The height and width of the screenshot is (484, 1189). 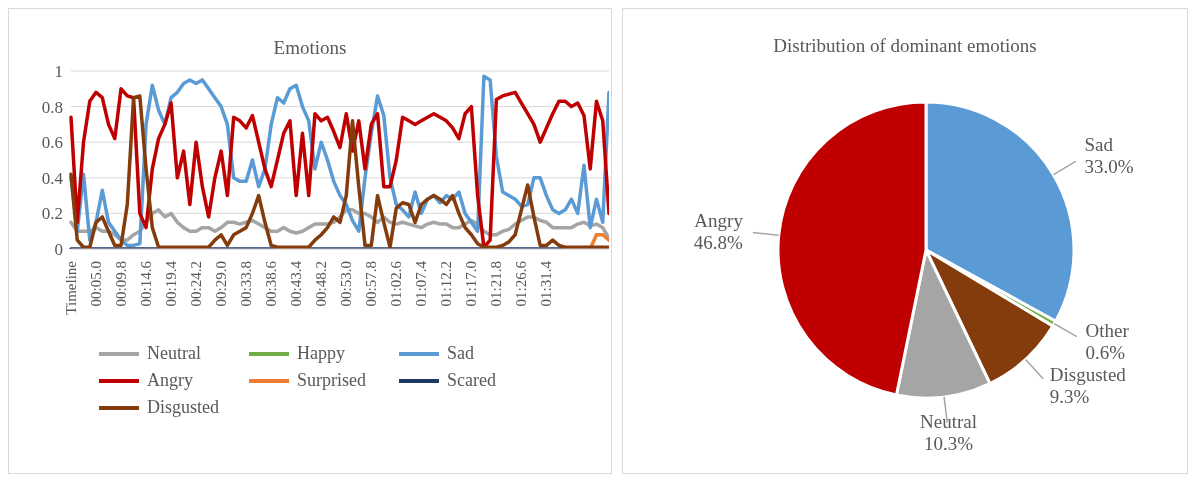 What do you see at coordinates (52, 214) in the screenshot?
I see `y-tick-label: 0.2` at bounding box center [52, 214].